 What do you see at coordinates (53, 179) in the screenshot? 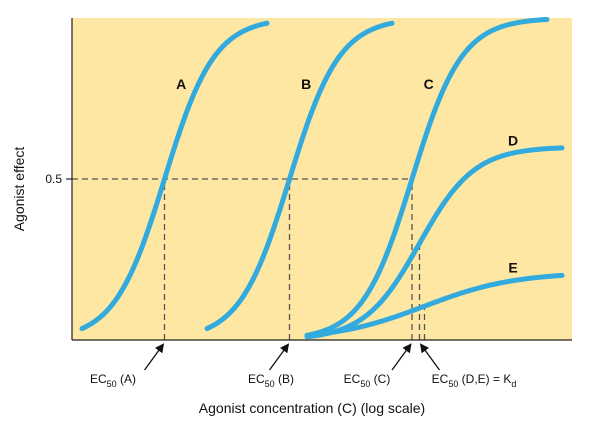
I see `y-tick-label: 0.5` at bounding box center [53, 179].